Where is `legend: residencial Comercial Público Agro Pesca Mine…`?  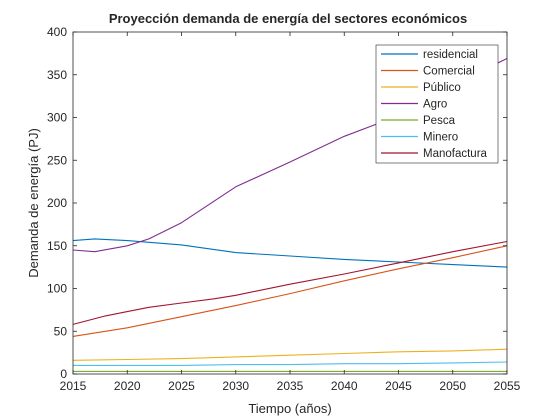
legend: residencial Comercial Público Agro Pesca Mine… is located at coordinates (437, 104).